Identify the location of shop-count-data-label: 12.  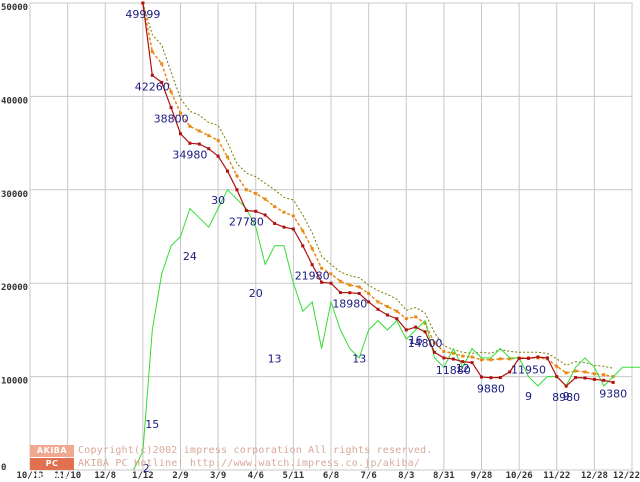
(463, 368).